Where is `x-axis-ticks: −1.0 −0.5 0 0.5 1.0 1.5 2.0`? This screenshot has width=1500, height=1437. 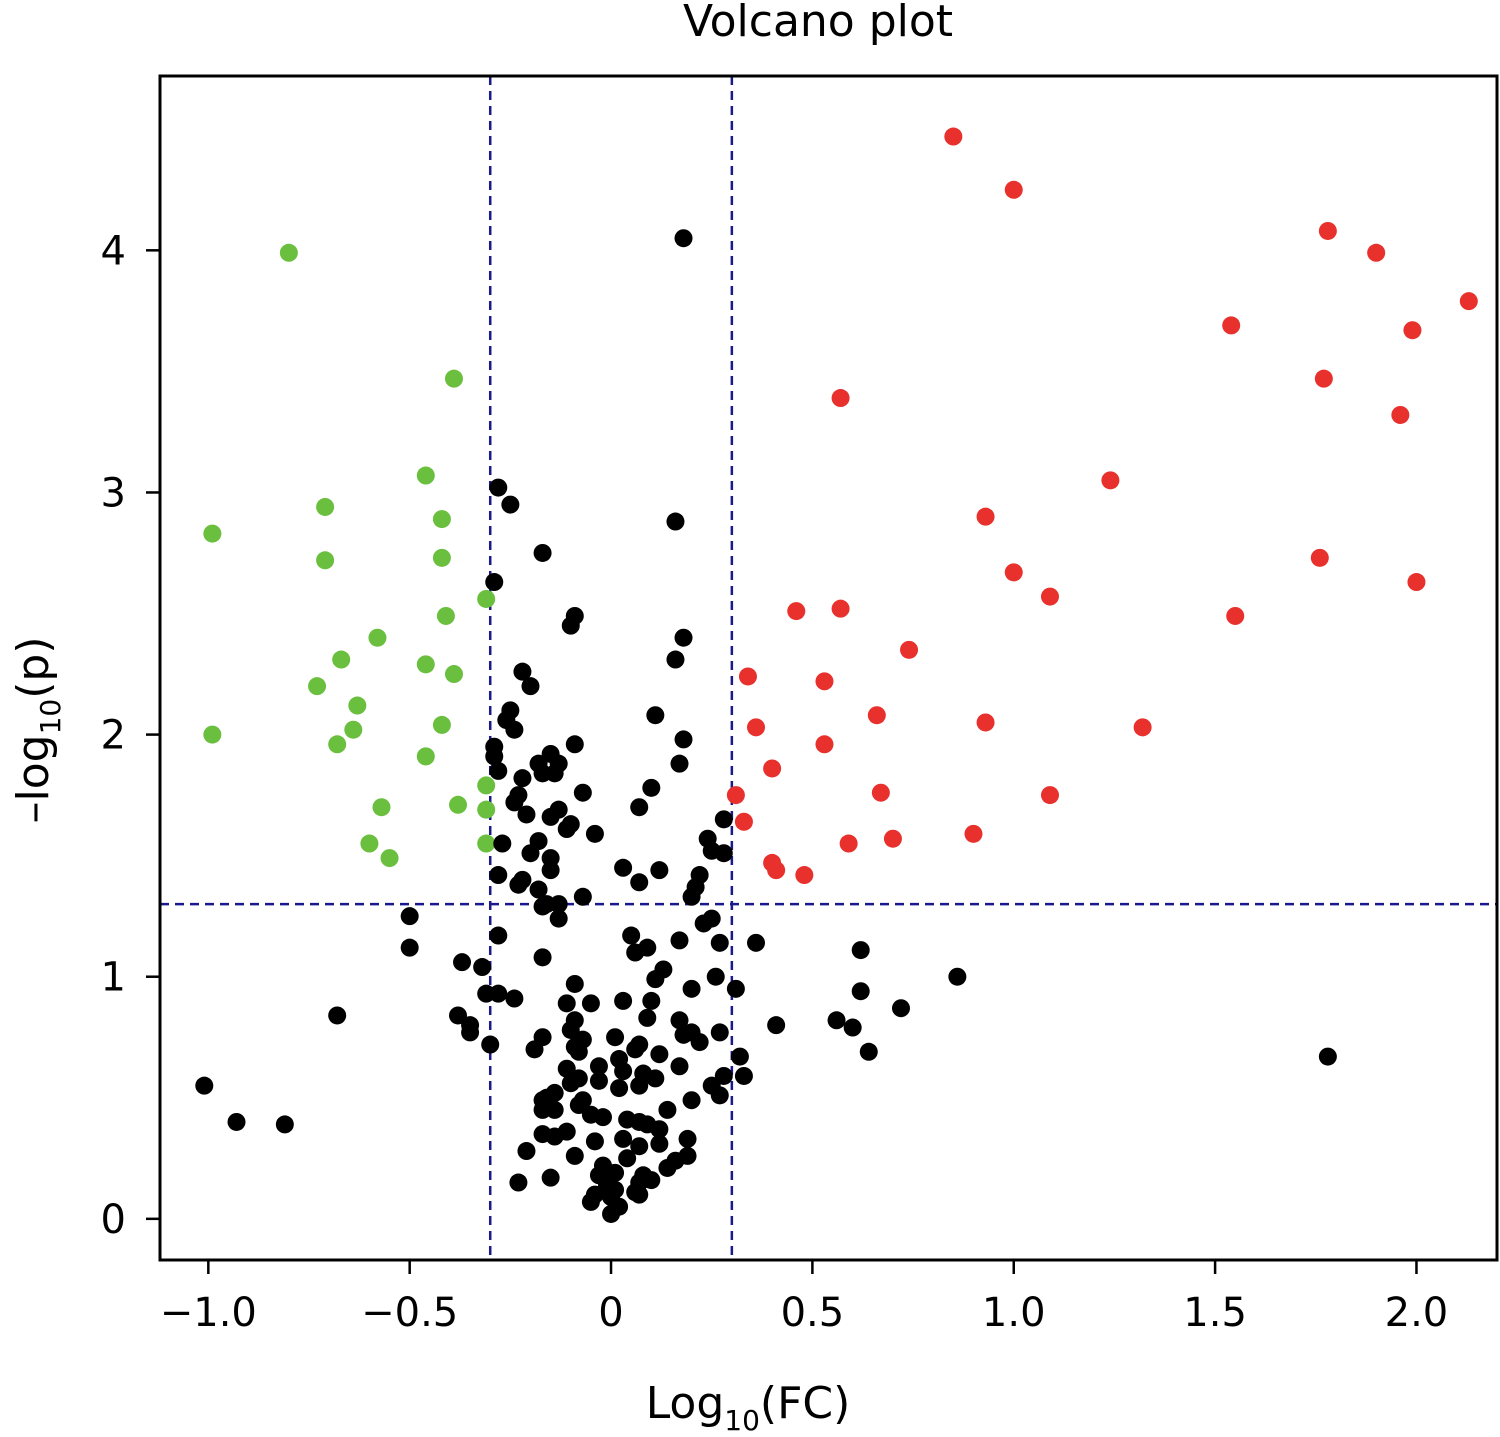 x-axis-ticks: −1.0 −0.5 0 0.5 1.0 1.5 2.0 is located at coordinates (804, 1298).